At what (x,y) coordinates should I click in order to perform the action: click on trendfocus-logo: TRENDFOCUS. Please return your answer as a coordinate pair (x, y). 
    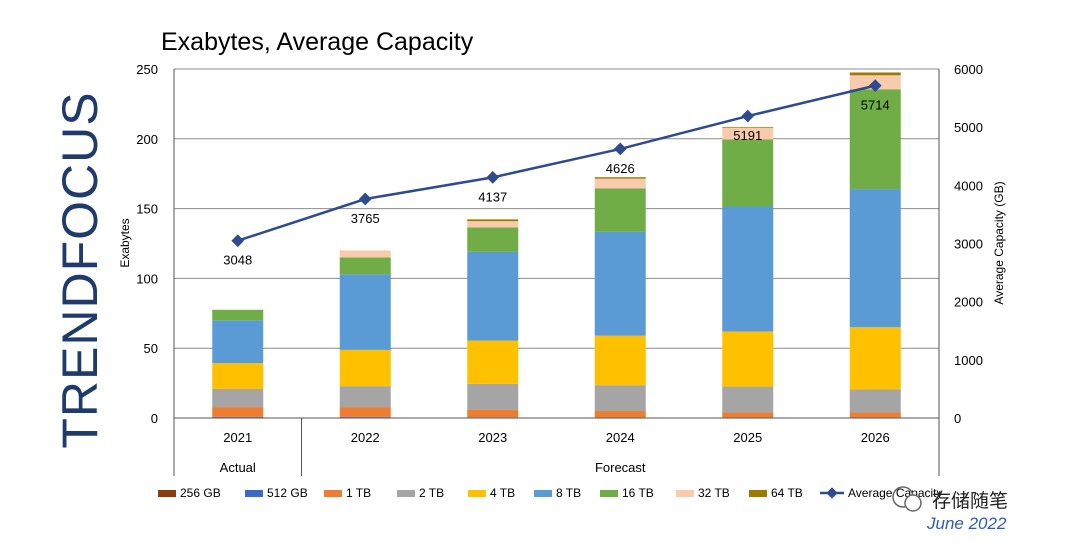
    Looking at the image, I should click on (80, 269).